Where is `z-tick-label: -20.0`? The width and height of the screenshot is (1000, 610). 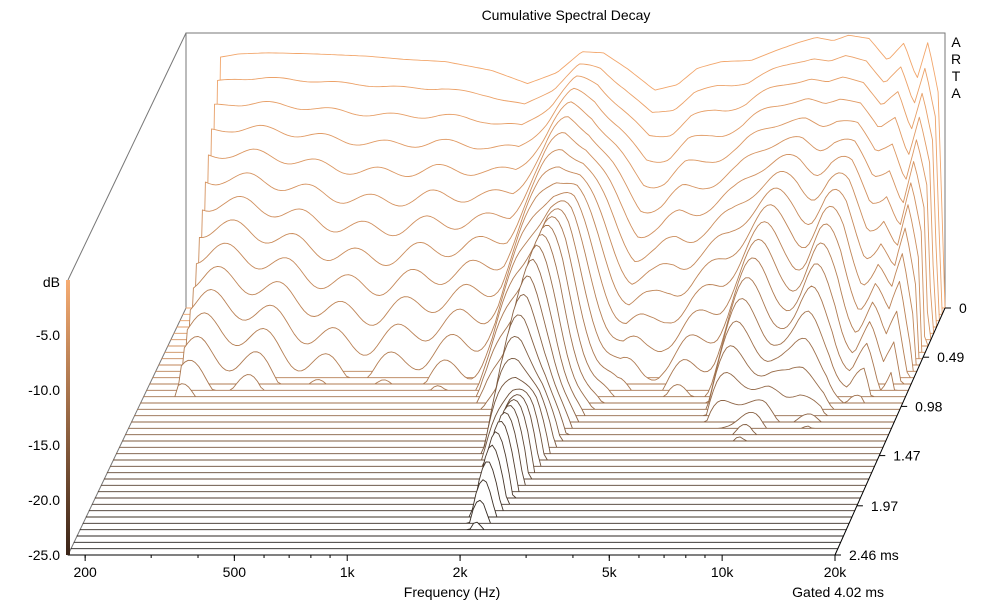
z-tick-label: -20.0 is located at coordinates (44, 500).